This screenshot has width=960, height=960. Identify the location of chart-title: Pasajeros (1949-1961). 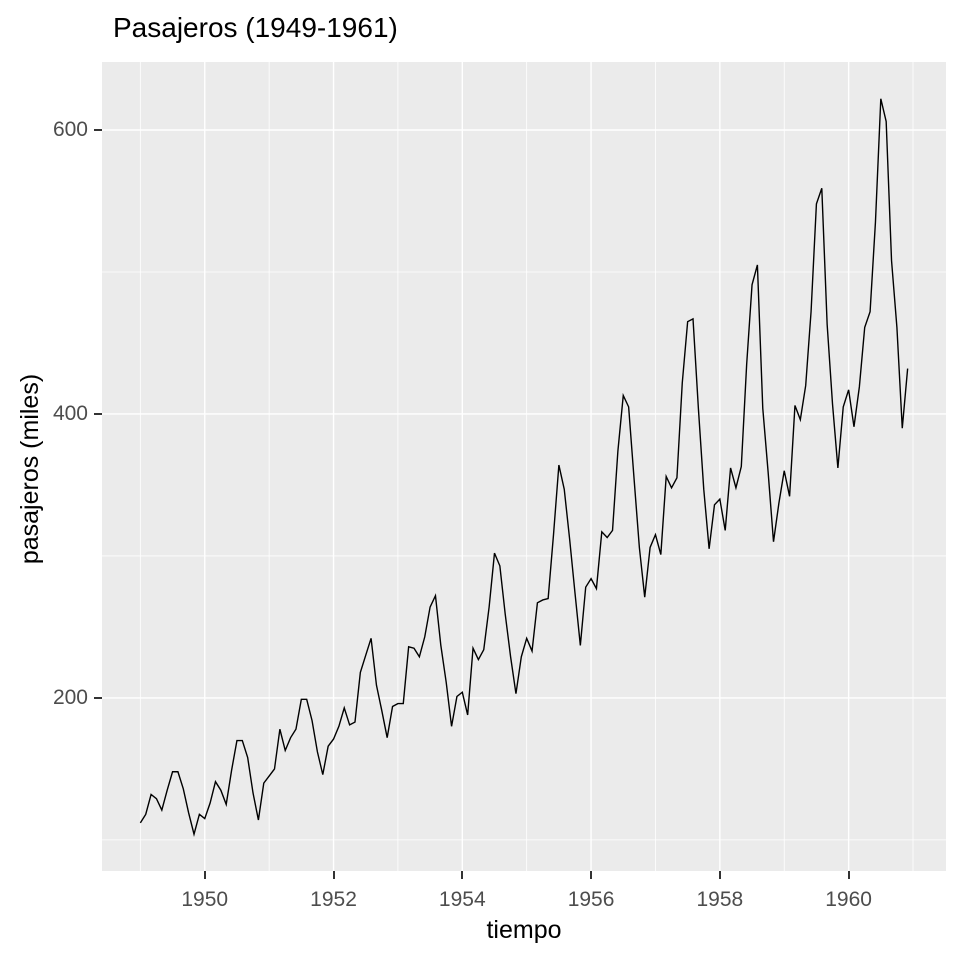
(255, 27).